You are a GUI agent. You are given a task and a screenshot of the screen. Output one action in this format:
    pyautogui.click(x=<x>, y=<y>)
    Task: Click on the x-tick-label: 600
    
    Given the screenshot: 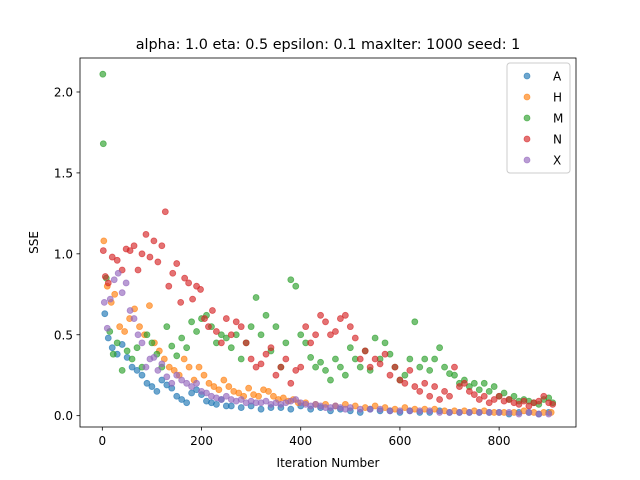 What is the action you would take?
    pyautogui.click(x=399, y=441)
    